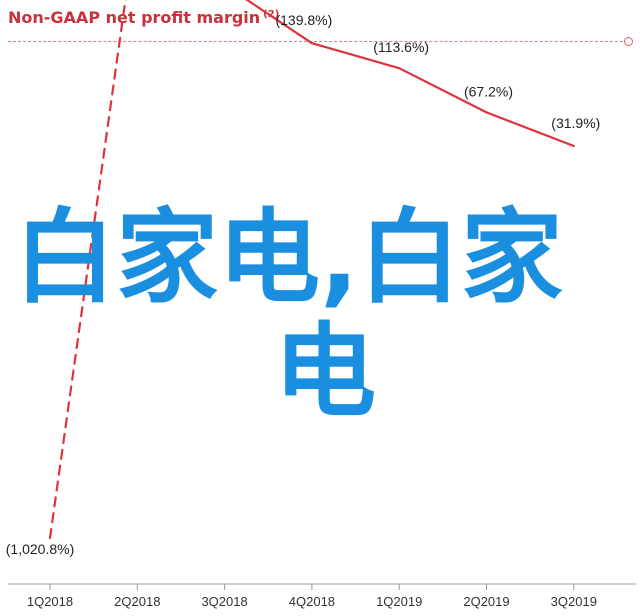 Image resolution: width=640 pixels, height=616 pixels. What do you see at coordinates (224, 601) in the screenshot?
I see `x-tick-label: 3Q2018` at bounding box center [224, 601].